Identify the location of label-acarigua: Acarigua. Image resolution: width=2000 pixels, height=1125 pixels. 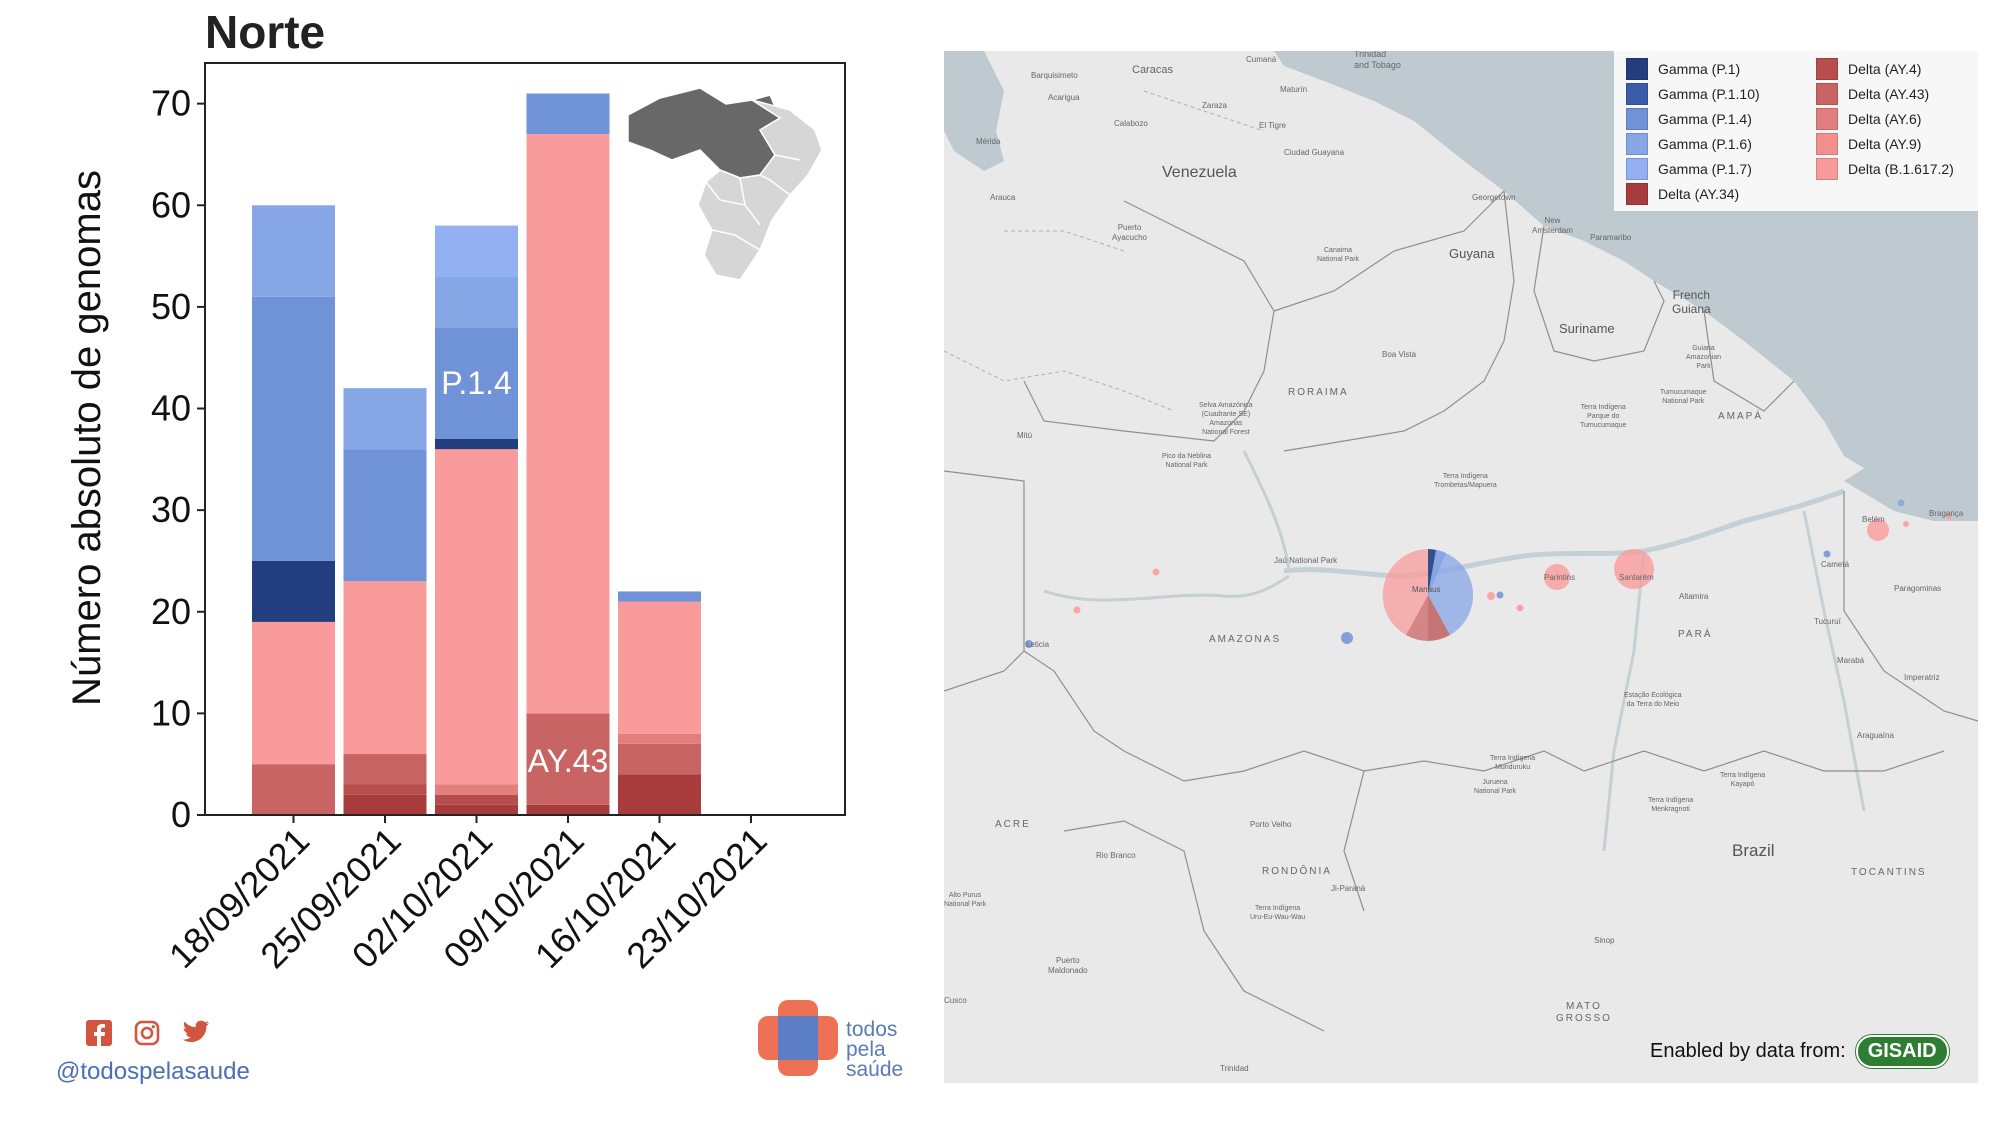
(1064, 97).